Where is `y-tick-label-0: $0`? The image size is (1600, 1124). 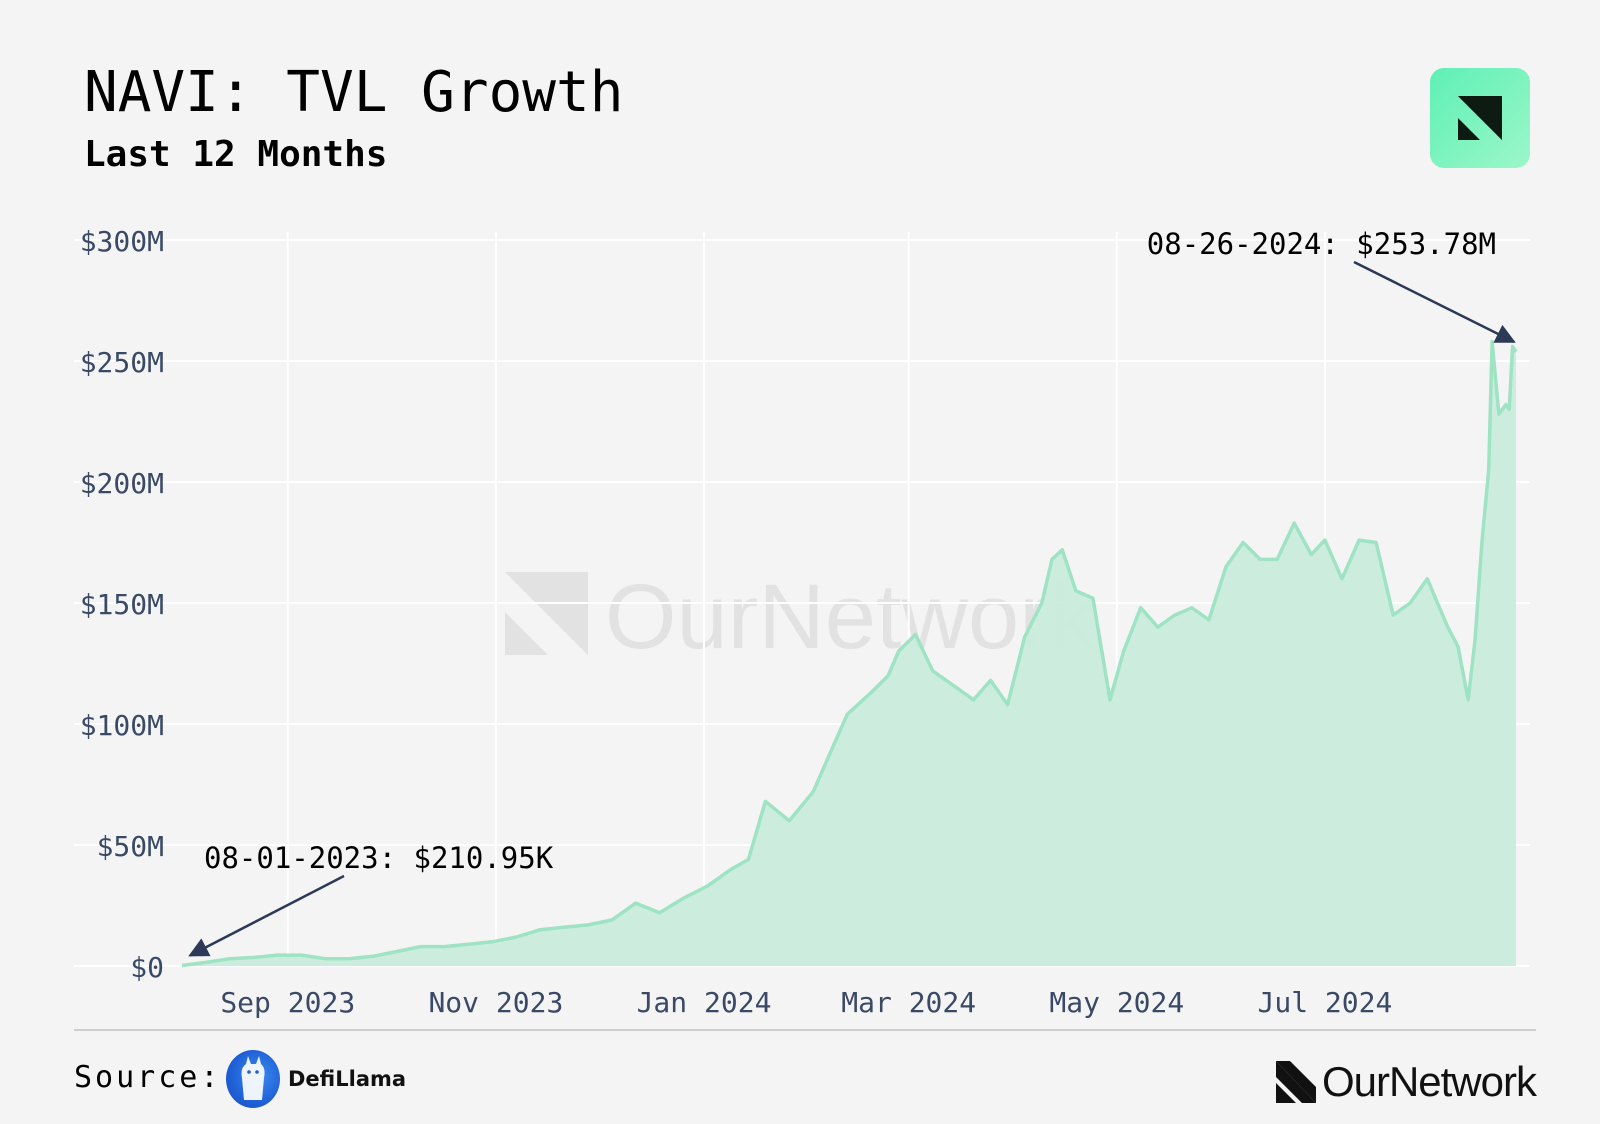
y-tick-label-0: $0 is located at coordinates (147, 967).